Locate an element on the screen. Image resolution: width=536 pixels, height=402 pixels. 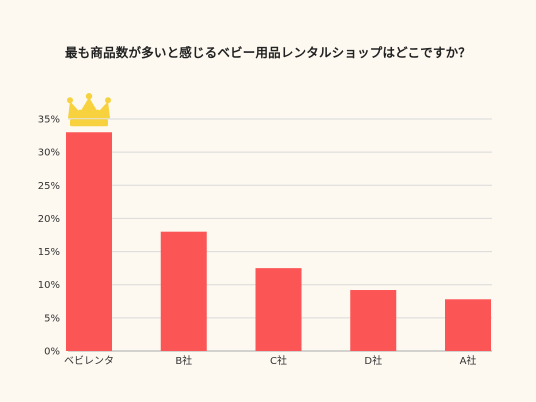
y-tick-label: 10% is located at coordinates (49, 285).